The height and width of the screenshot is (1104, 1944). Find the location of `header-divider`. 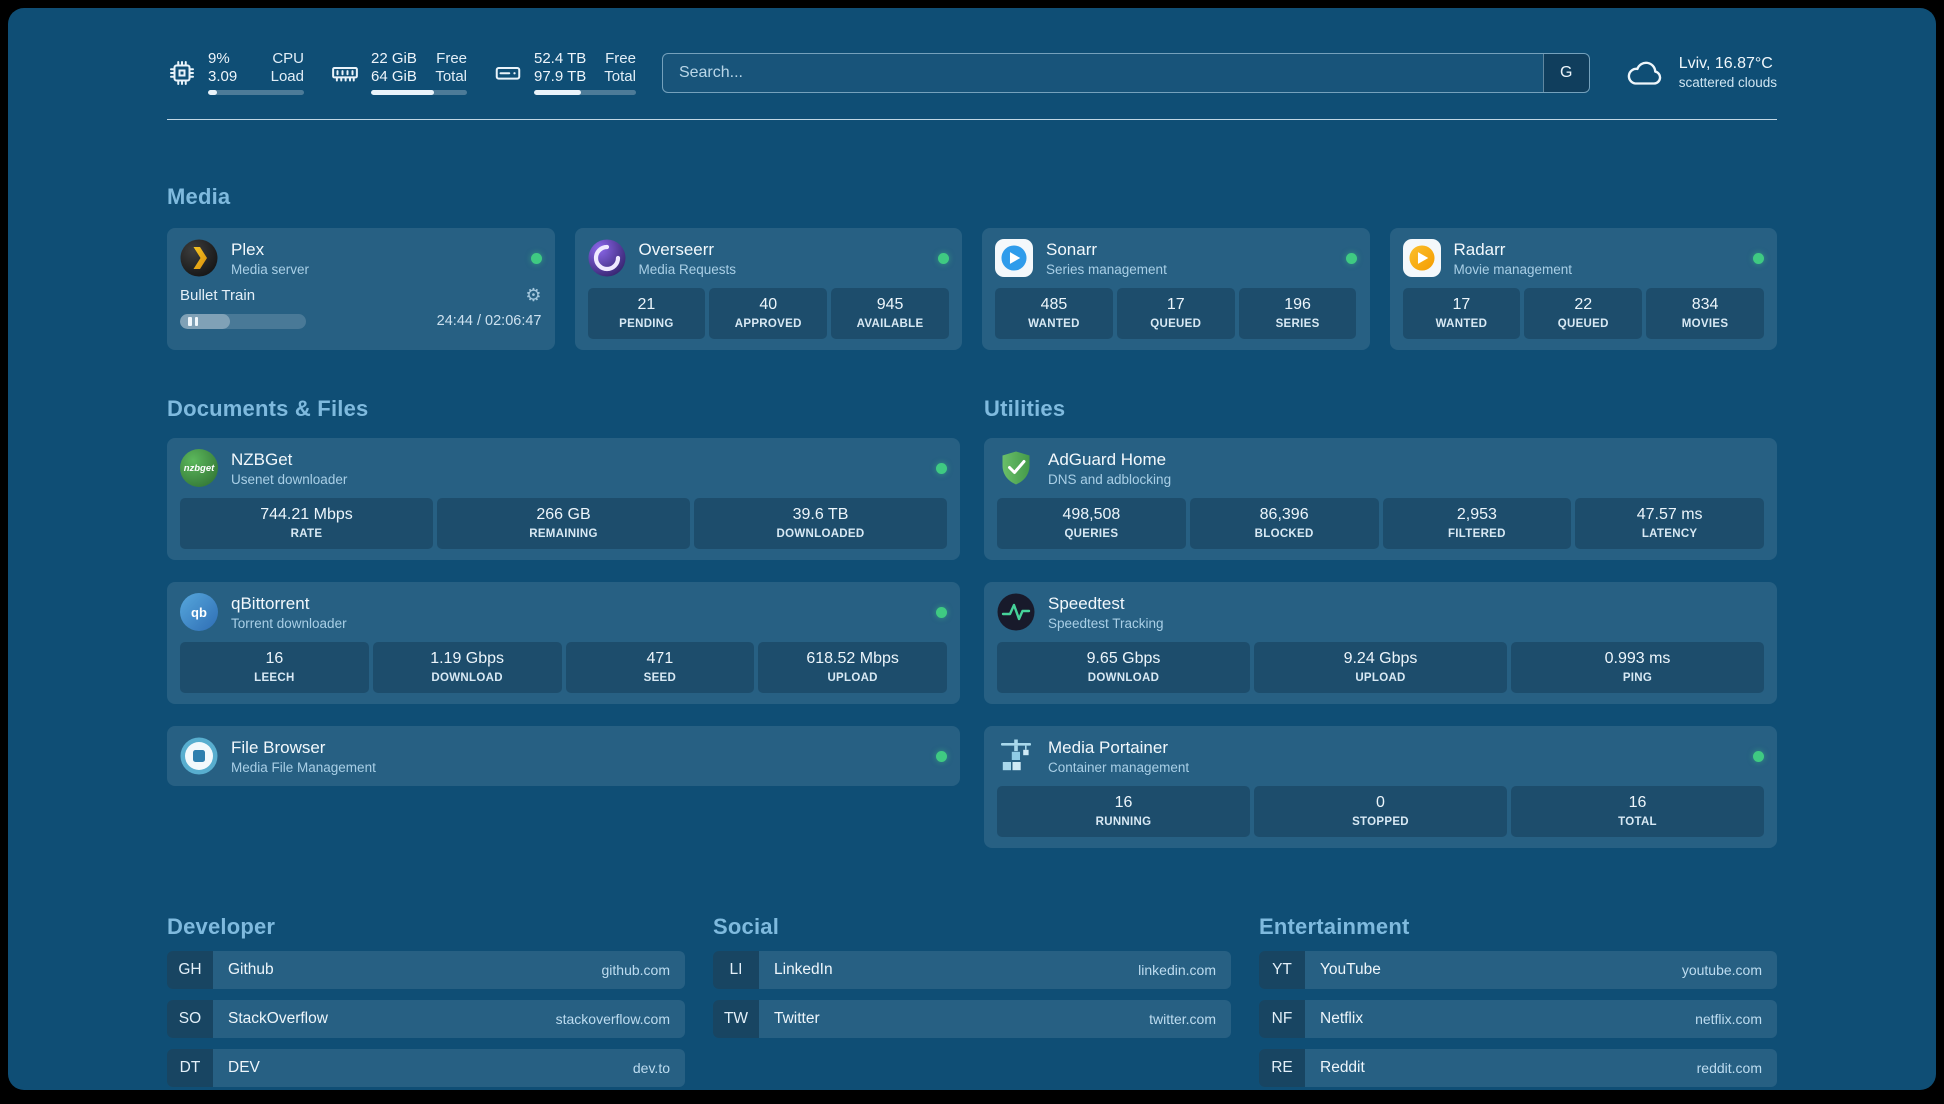

header-divider is located at coordinates (972, 119).